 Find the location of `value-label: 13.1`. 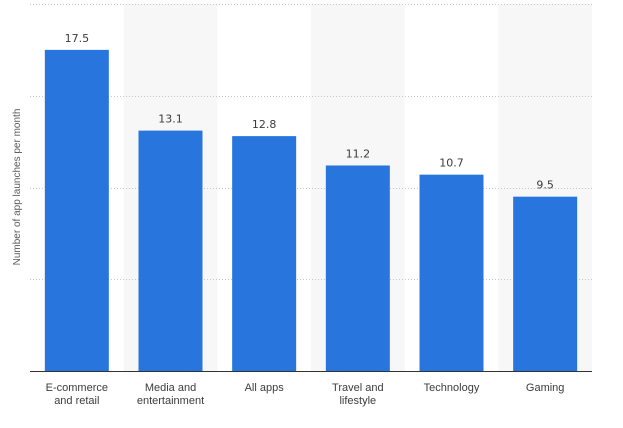

value-label: 13.1 is located at coordinates (170, 119).